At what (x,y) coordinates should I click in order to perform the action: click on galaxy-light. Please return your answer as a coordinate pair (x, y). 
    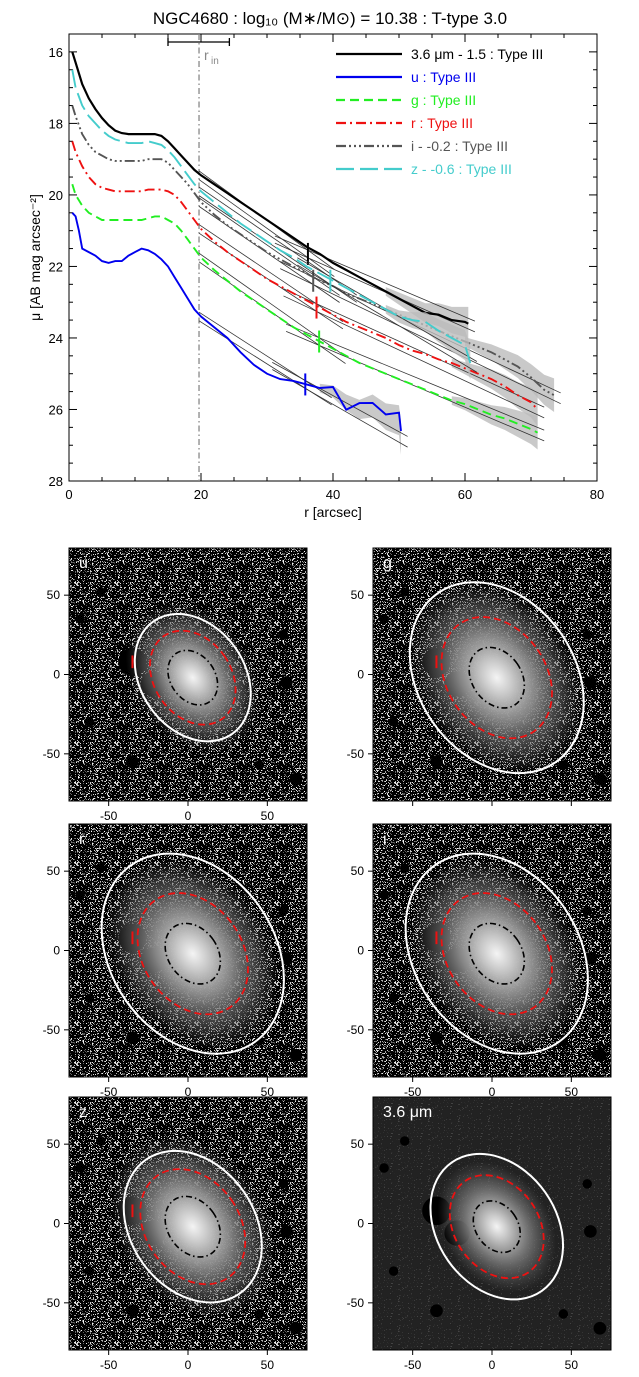
    Looking at the image, I should click on (496, 1227).